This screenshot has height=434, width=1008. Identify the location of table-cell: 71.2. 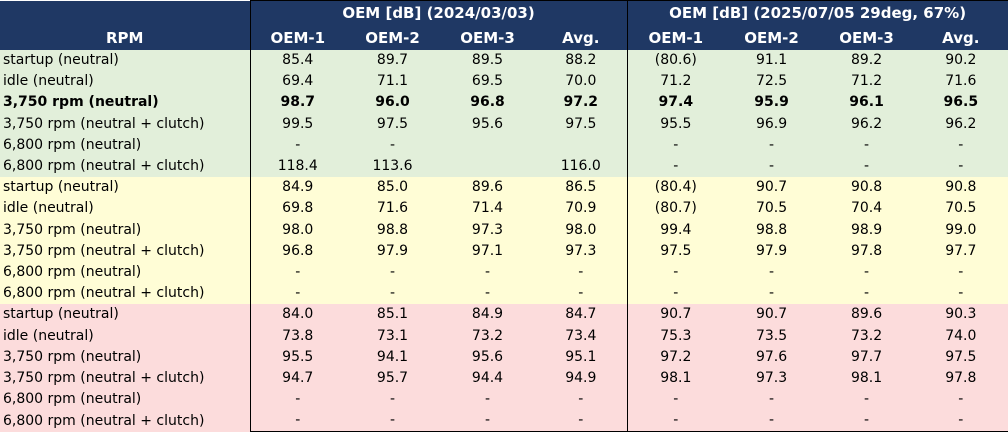
(675, 82).